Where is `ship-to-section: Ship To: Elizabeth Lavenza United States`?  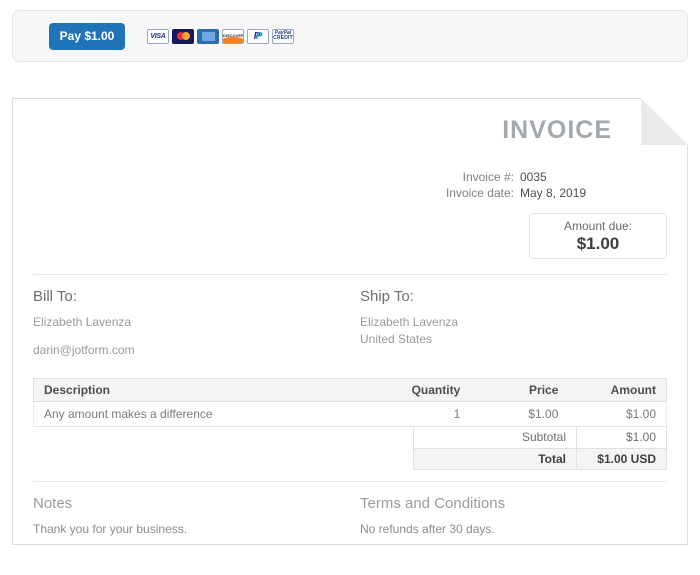
ship-to-section: Ship To: Elizabeth Lavenza United States is located at coordinates (513, 322).